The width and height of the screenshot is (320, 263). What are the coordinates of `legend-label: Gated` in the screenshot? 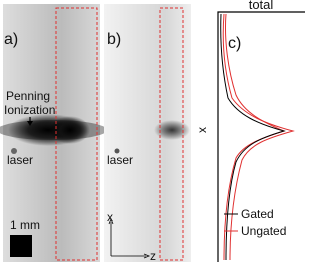 It's located at (257, 214).